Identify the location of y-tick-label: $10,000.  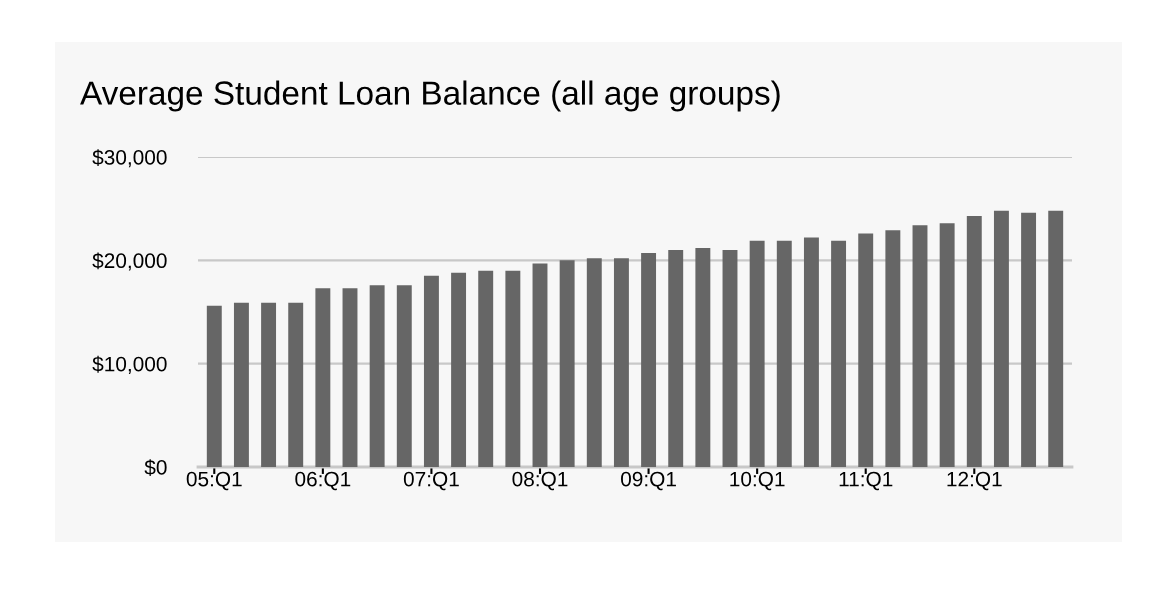
(129, 364).